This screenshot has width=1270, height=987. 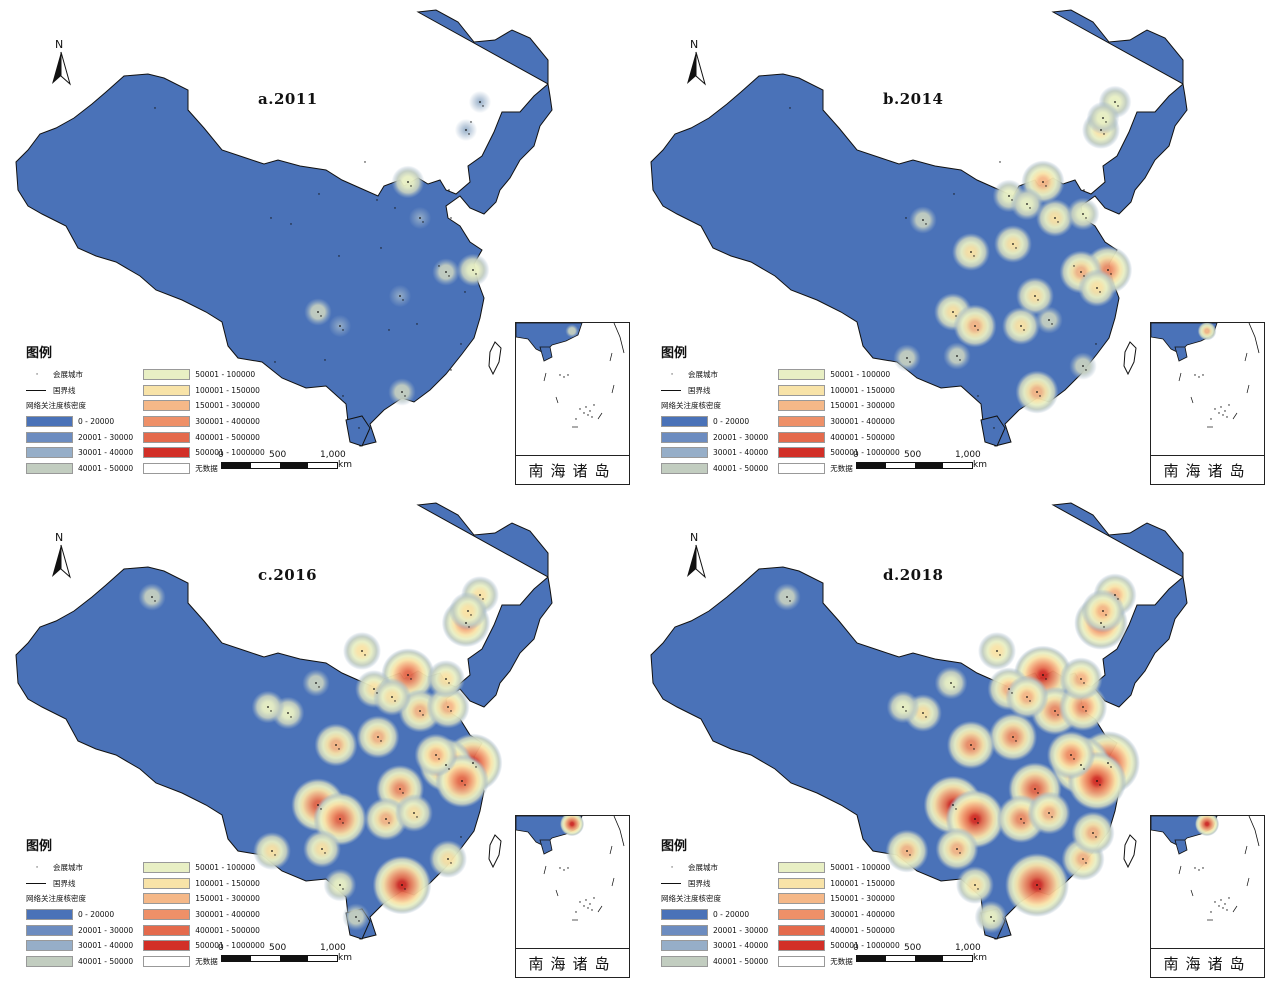 What do you see at coordinates (672, 374) in the screenshot?
I see `city-point-symbol: ·` at bounding box center [672, 374].